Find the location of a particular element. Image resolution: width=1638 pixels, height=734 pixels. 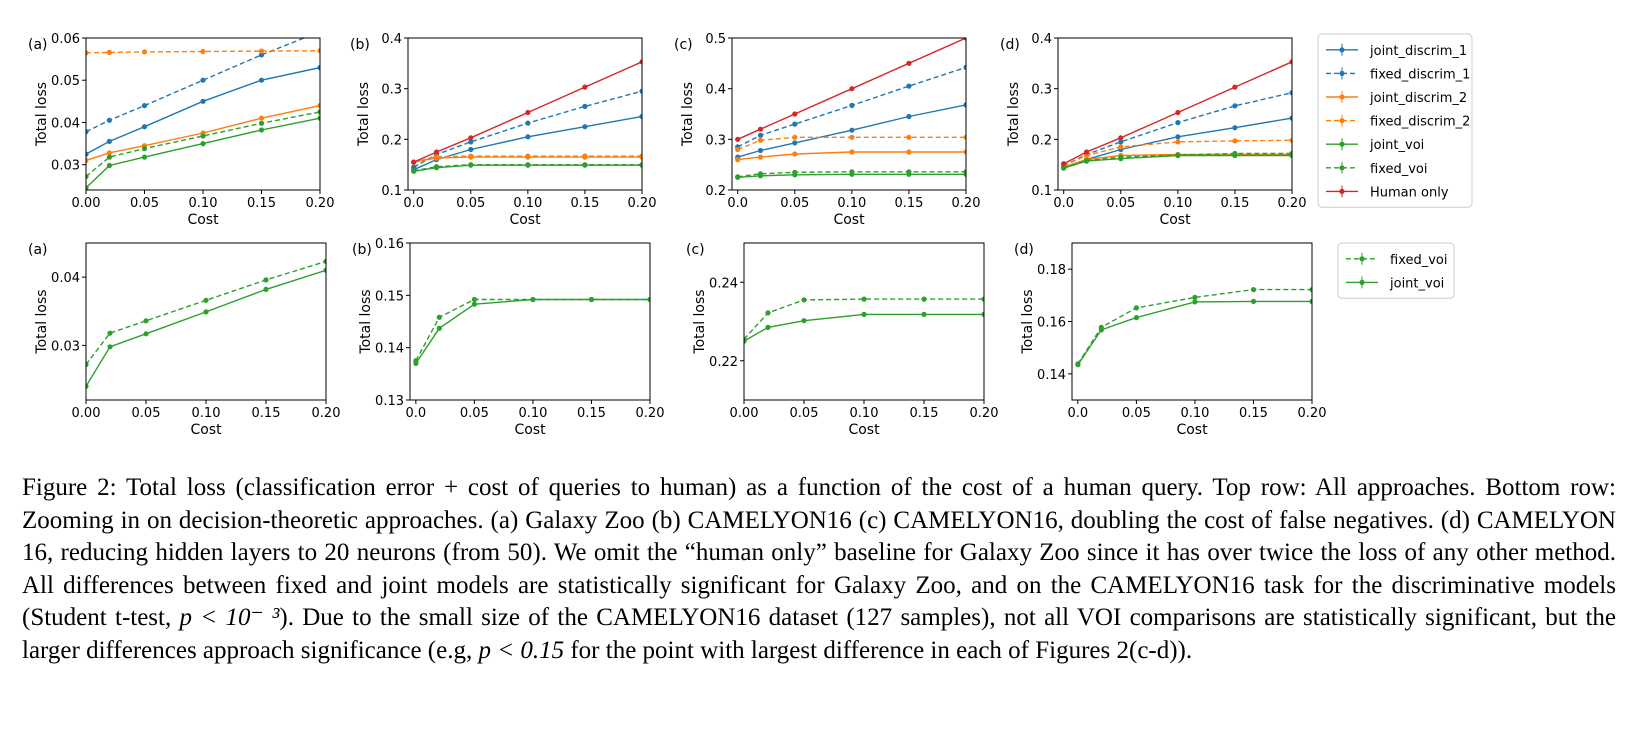

x-tick-label: 0.00 is located at coordinates (86, 203).